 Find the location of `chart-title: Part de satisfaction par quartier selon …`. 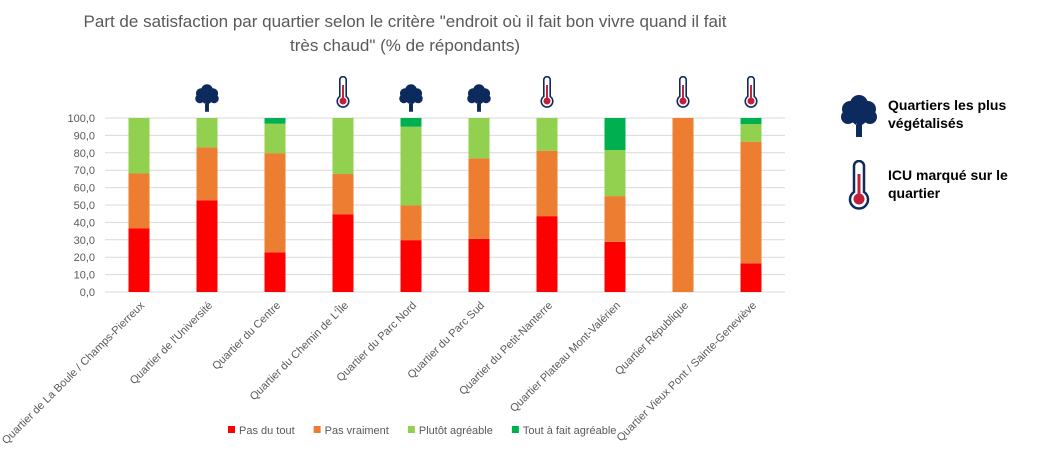

chart-title: Part de satisfaction par quartier selon … is located at coordinates (405, 34).